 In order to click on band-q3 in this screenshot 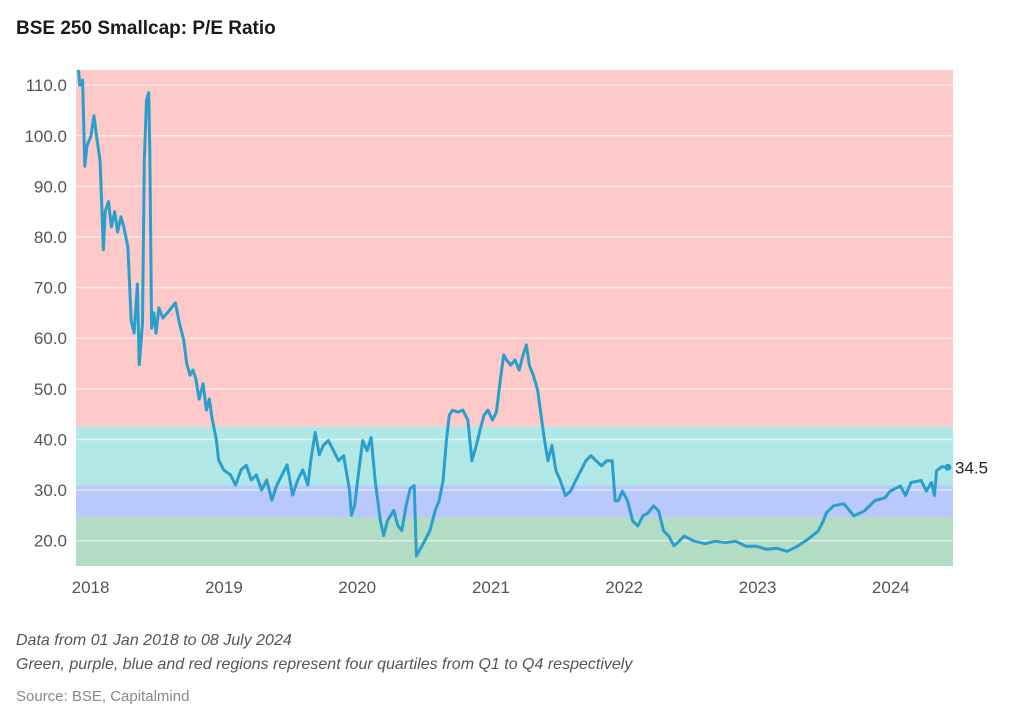, I will do `click(514, 456)`.